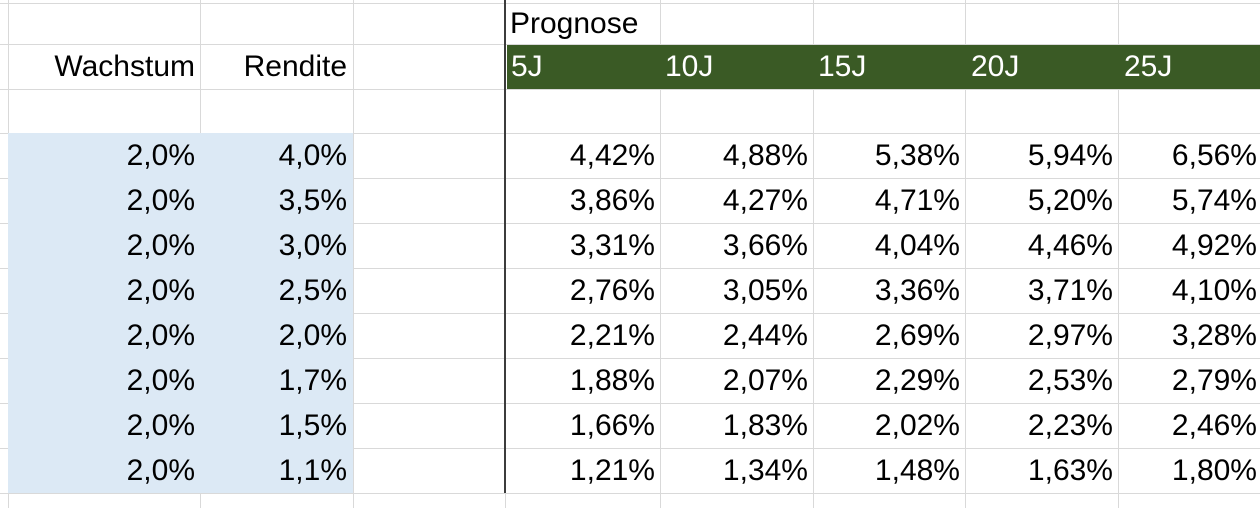 This screenshot has width=1260, height=508. Describe the element at coordinates (995, 66) in the screenshot. I see `column-header-20j: 20J` at that location.